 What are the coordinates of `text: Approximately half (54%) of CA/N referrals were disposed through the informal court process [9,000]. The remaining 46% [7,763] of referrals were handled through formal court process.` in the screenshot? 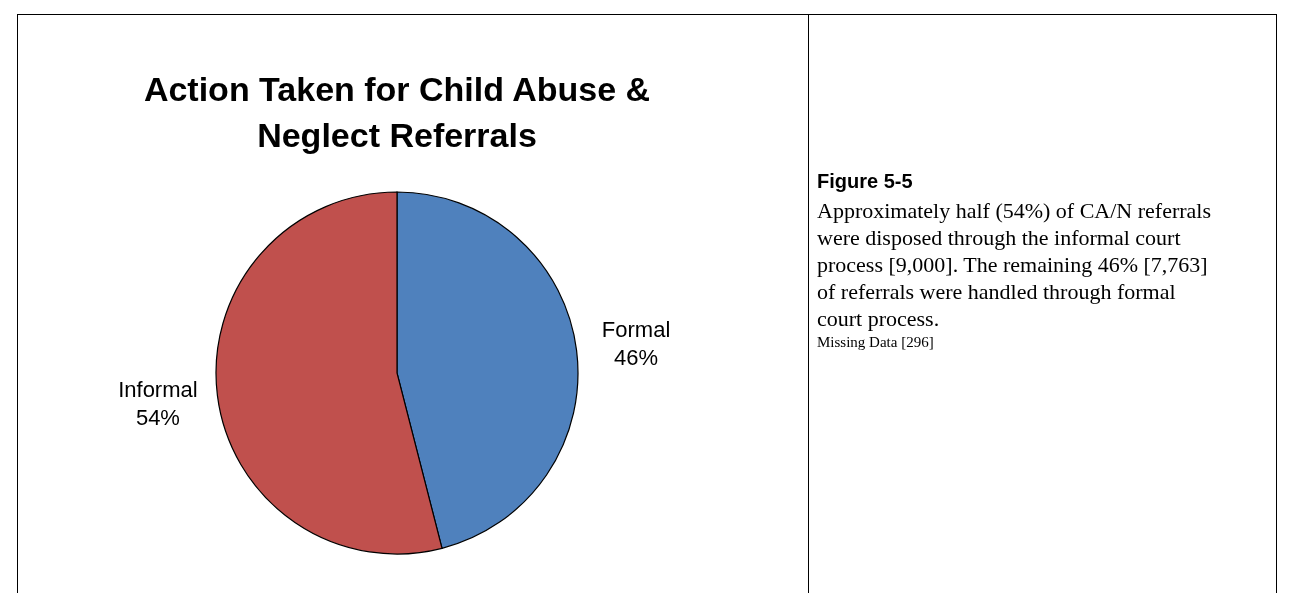 It's located at (1015, 264).